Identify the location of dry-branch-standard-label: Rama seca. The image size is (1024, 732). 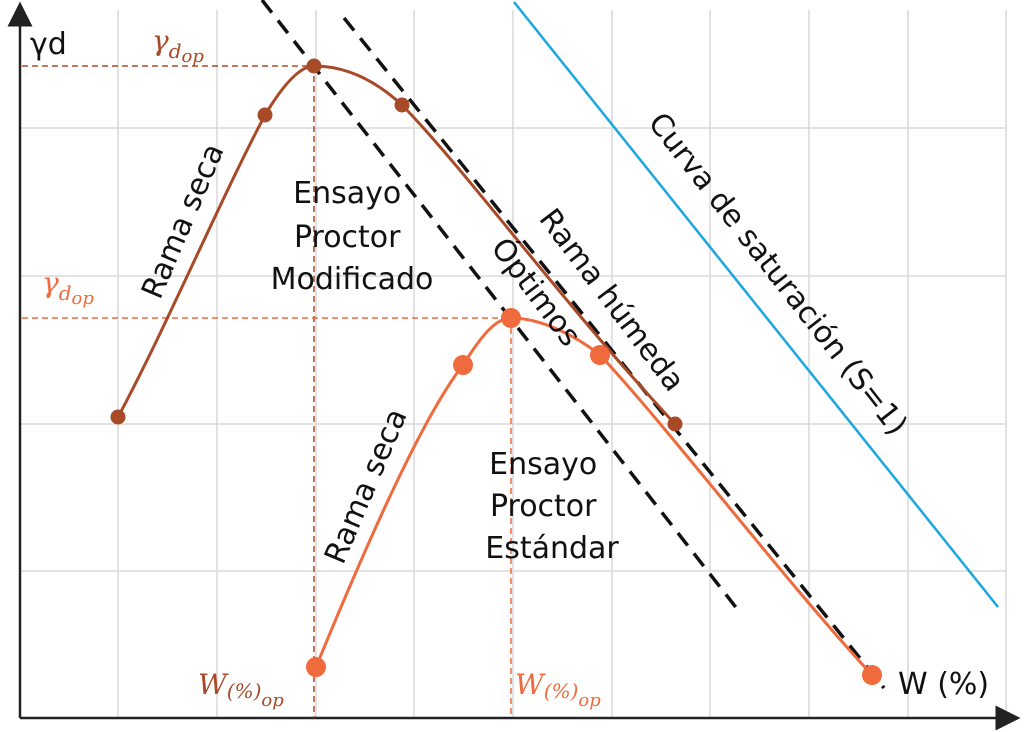
(366, 486).